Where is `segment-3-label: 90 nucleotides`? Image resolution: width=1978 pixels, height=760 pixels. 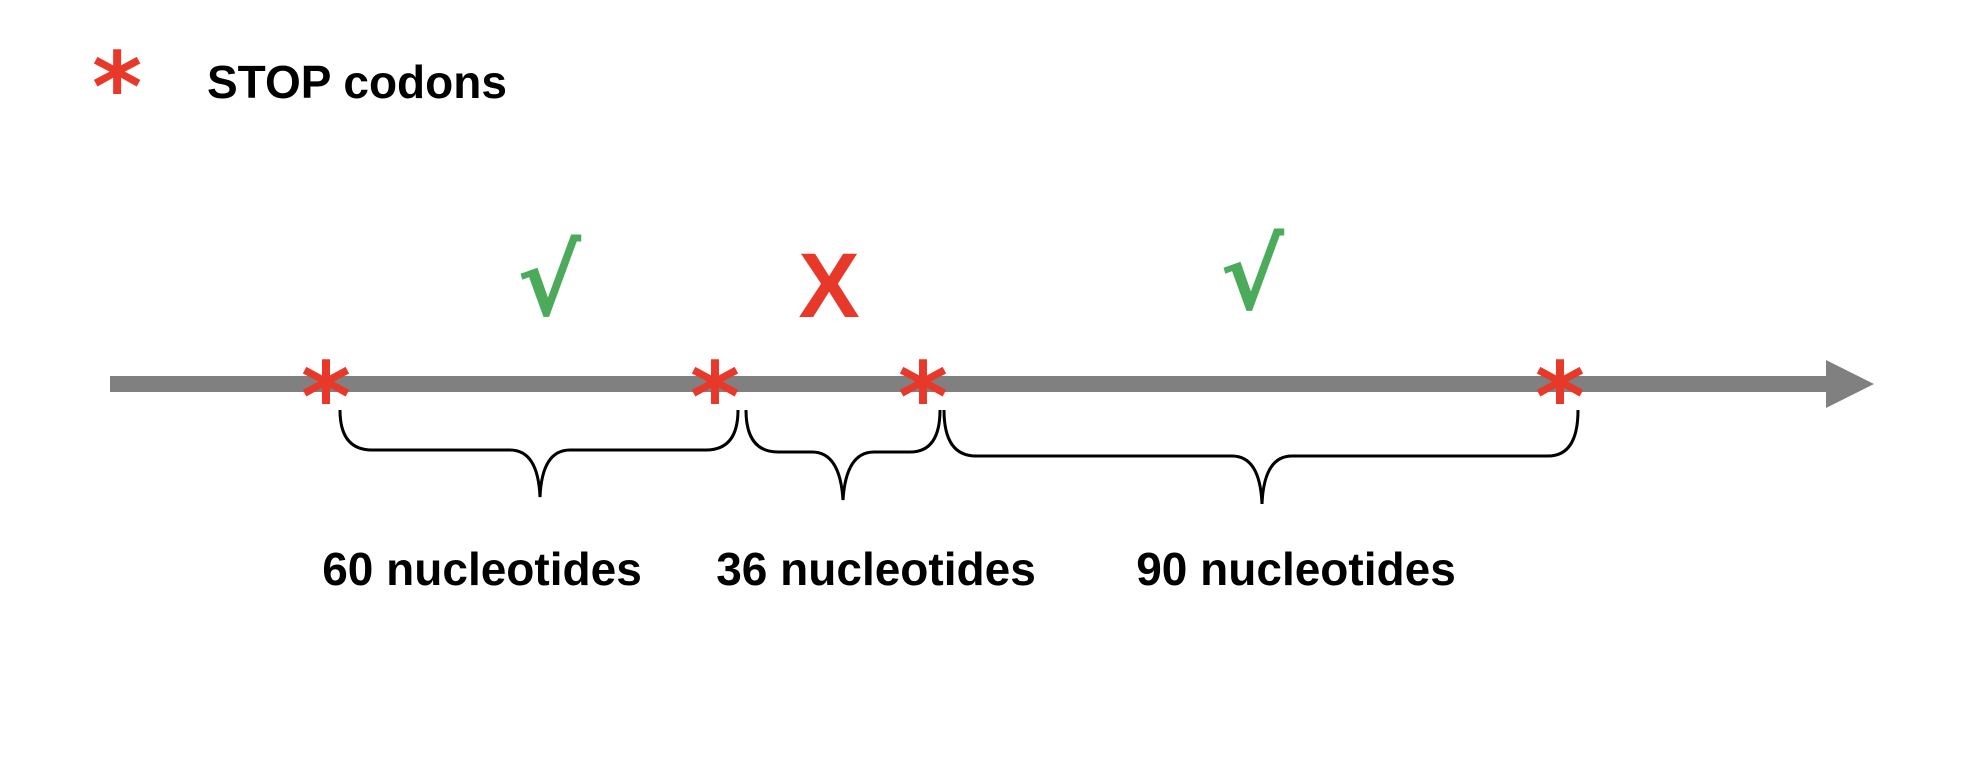 segment-3-label: 90 nucleotides is located at coordinates (1296, 569).